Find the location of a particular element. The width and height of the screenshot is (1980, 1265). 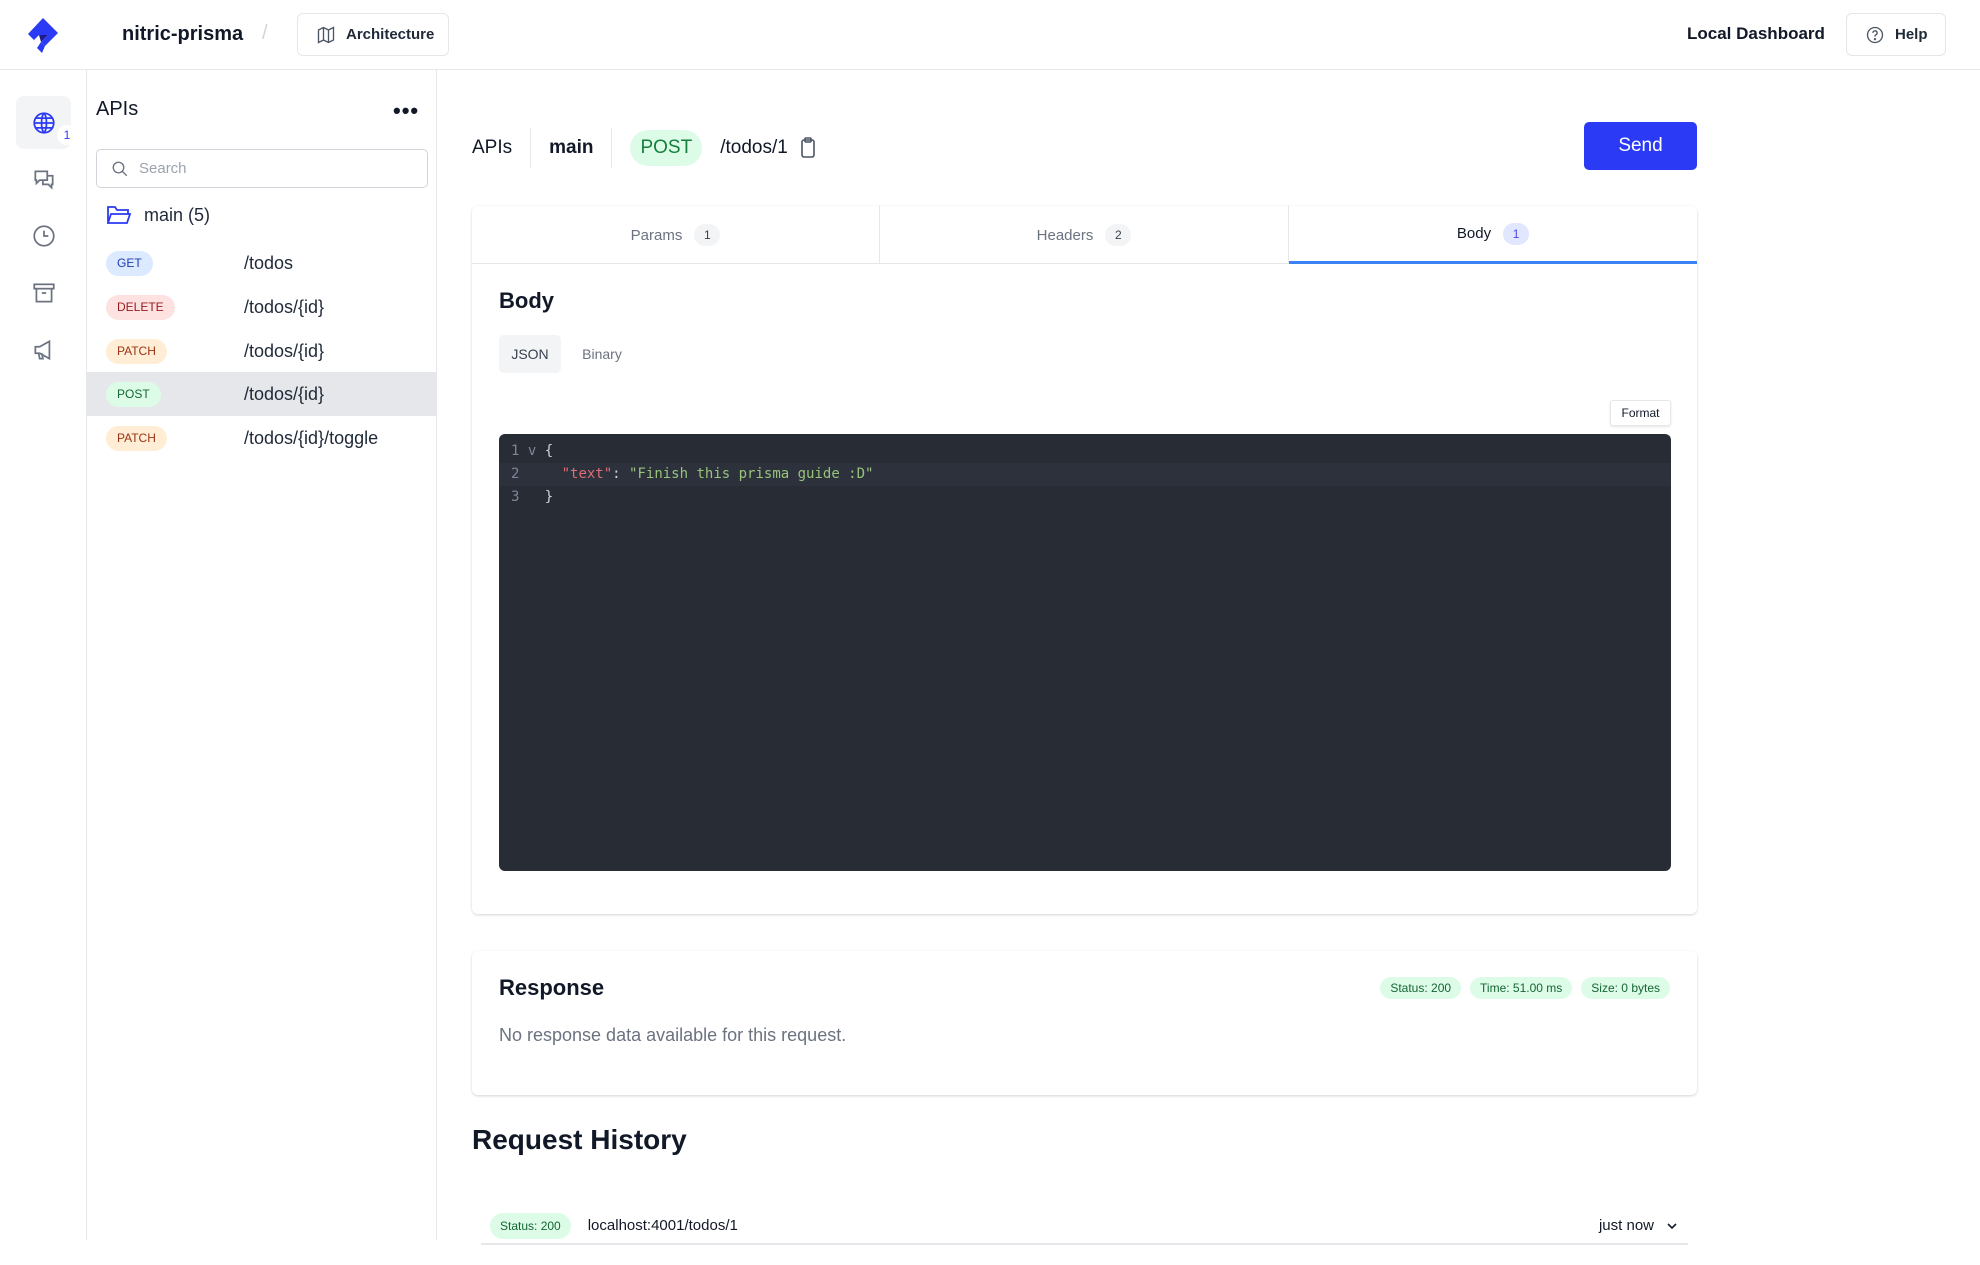

response-stats: Status: 200 Time: 51.00 ms Size: 0 bytes is located at coordinates (1525, 988).